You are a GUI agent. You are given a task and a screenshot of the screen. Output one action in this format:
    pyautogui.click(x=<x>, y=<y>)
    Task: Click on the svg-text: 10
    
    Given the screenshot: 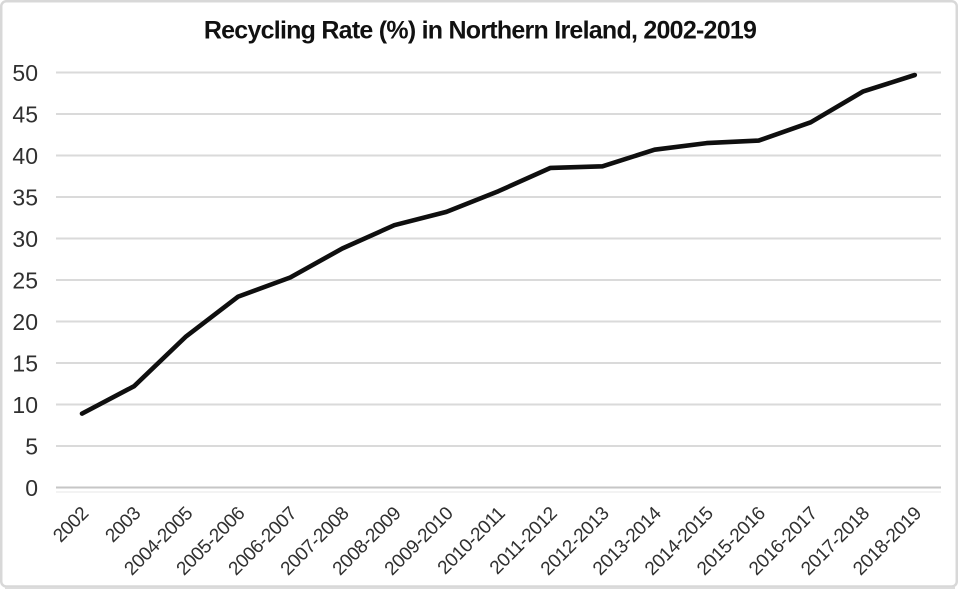 What is the action you would take?
    pyautogui.click(x=25, y=405)
    